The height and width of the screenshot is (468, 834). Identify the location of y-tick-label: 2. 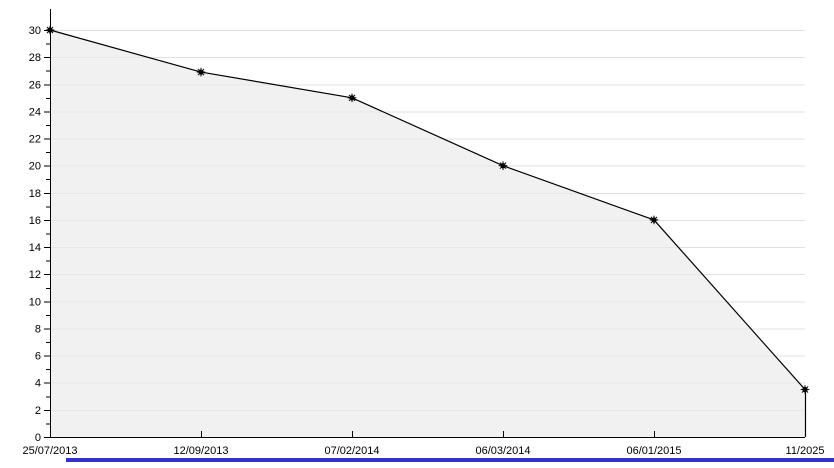
(38, 411).